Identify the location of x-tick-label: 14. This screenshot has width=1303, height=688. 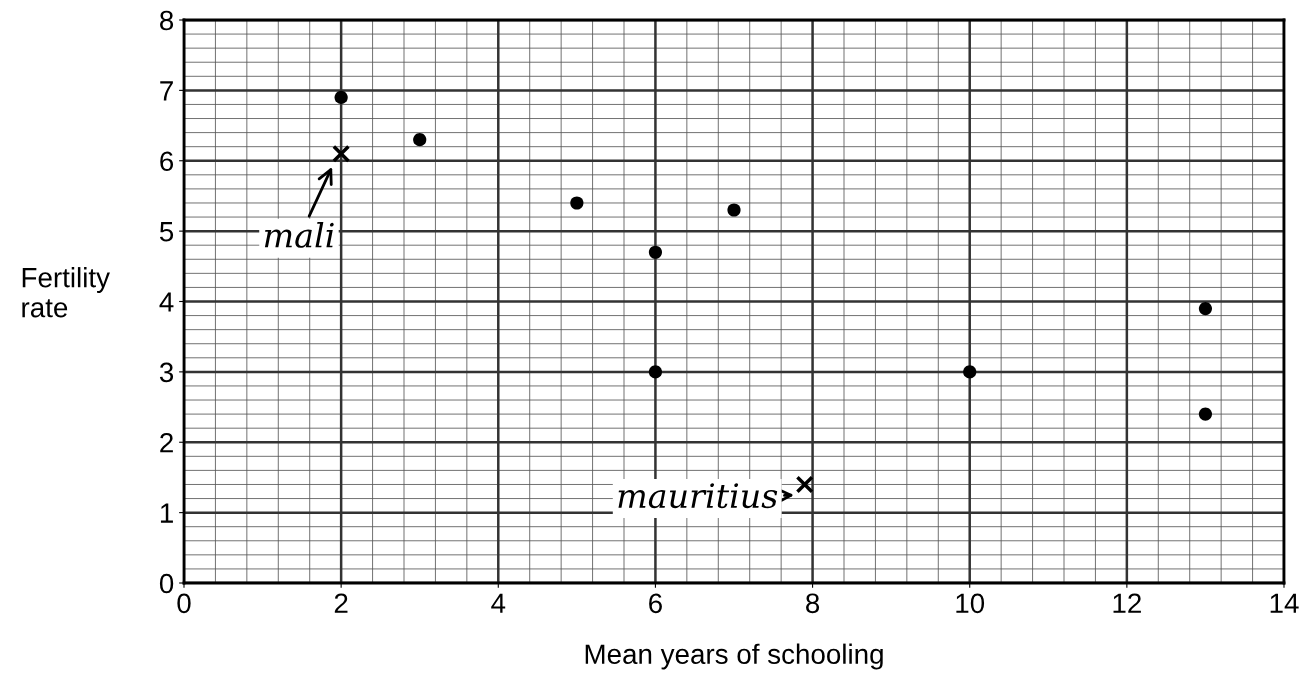
(1284, 603).